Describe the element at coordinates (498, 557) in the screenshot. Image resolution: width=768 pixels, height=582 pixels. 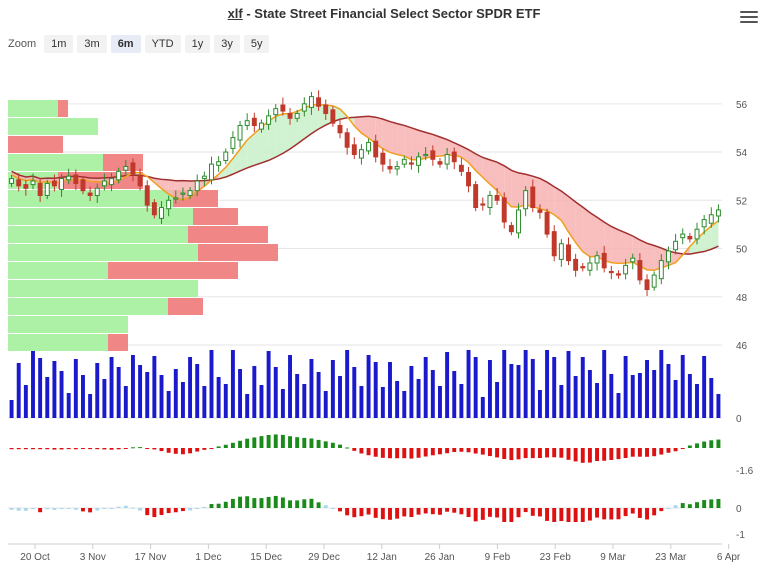
I see `x-tick-label: 9 Feb` at that location.